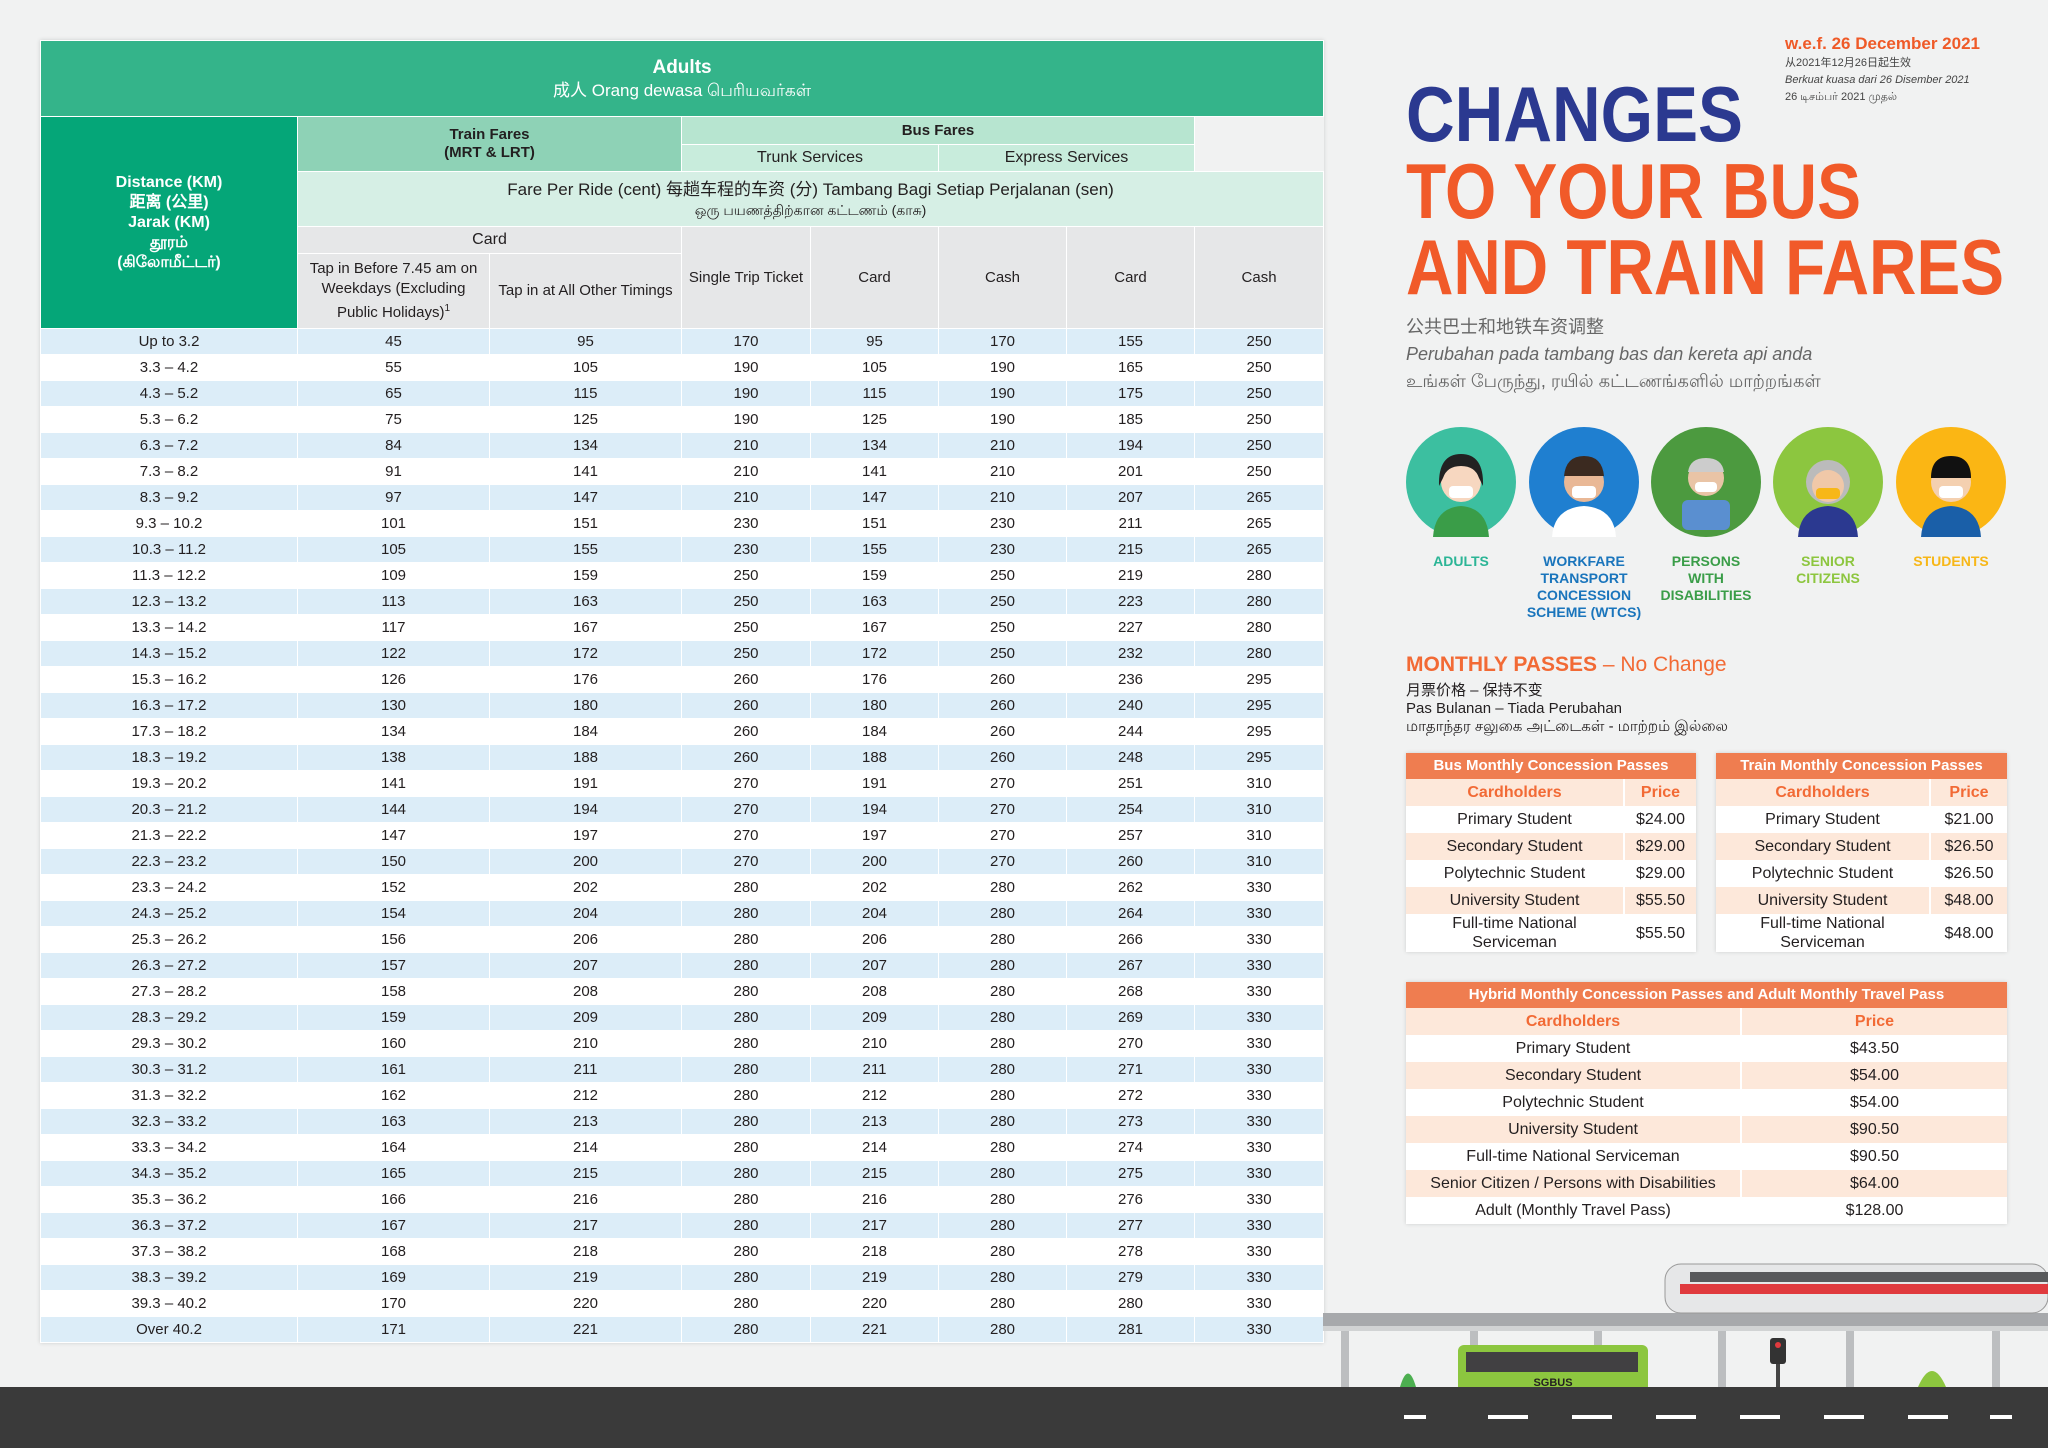 Image resolution: width=2048 pixels, height=1448 pixels. What do you see at coordinates (585, 497) in the screenshot?
I see `fare-cell: 147` at bounding box center [585, 497].